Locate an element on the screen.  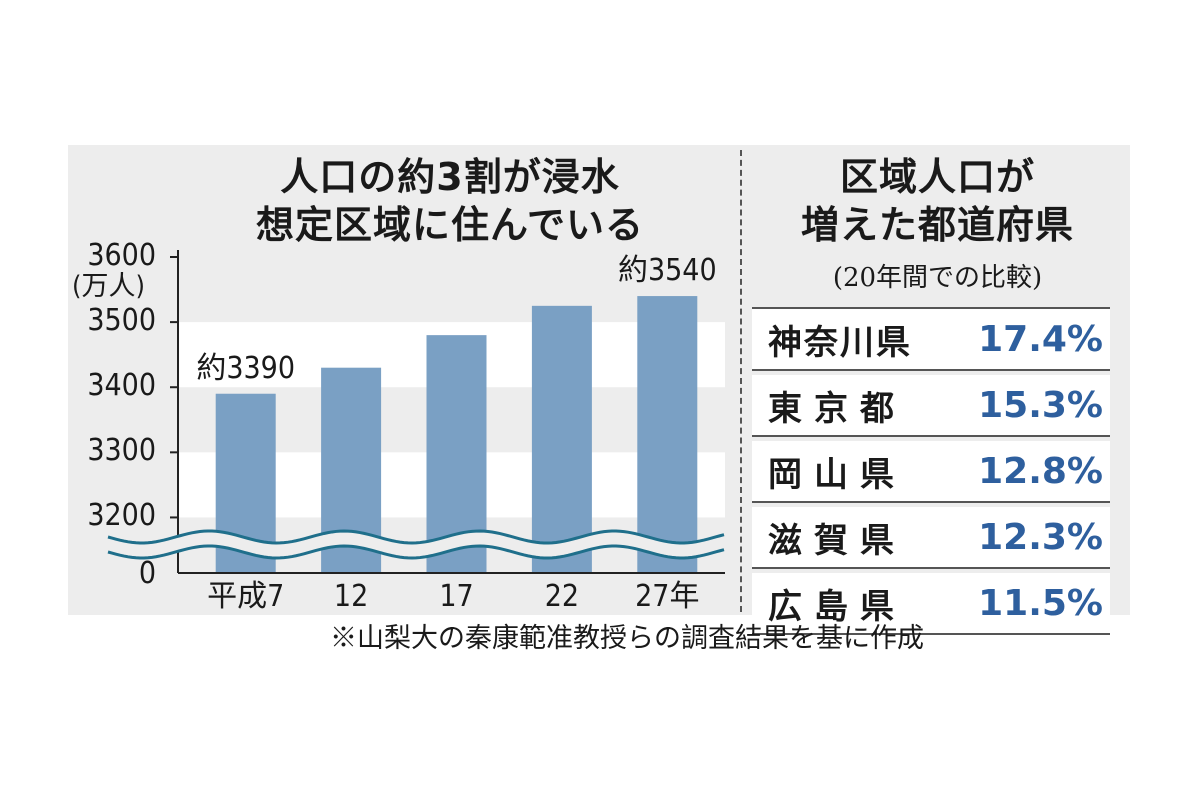
chart-title: 人口の約3割が浸水 想定区域に住んでいる is located at coordinates (450, 201).